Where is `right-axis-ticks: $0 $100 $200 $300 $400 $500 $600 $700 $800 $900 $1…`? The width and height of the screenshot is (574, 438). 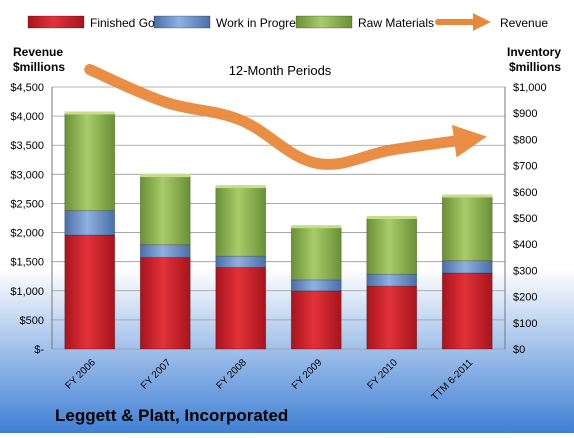 right-axis-ticks: $0 $100 $200 $300 $400 $500 $600 $700 $800 $900 $1… is located at coordinates (530, 219).